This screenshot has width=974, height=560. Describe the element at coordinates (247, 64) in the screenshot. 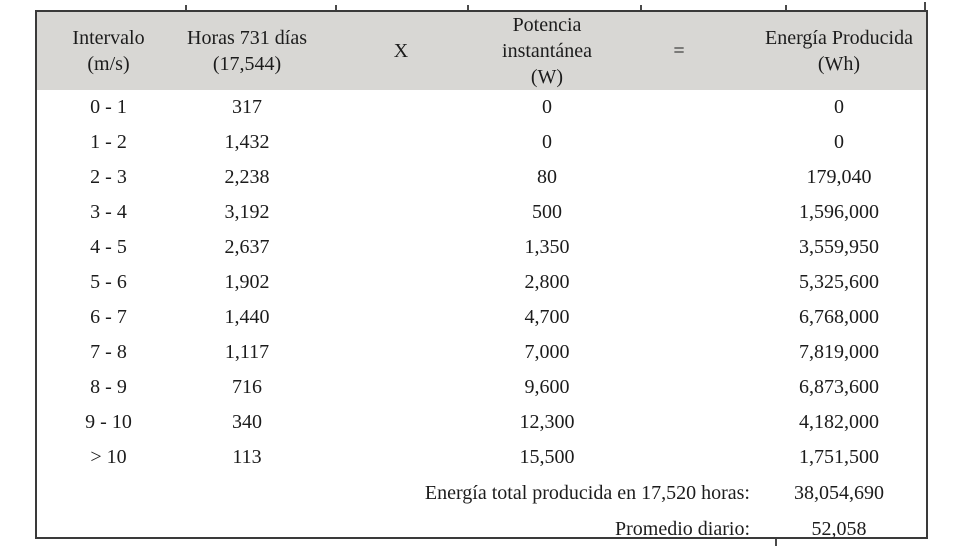

I see `header-hours-line2: (17,544)` at that location.